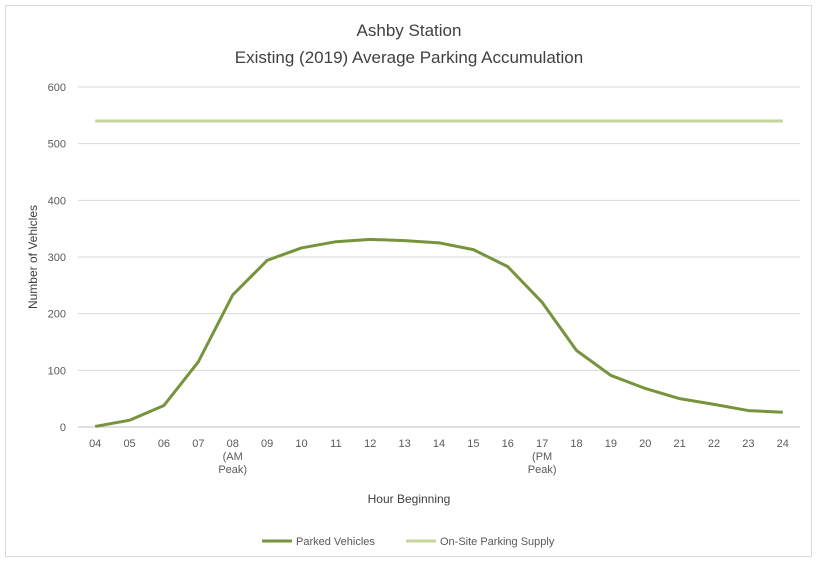  I want to click on x-tick-label: 13, so click(404, 444).